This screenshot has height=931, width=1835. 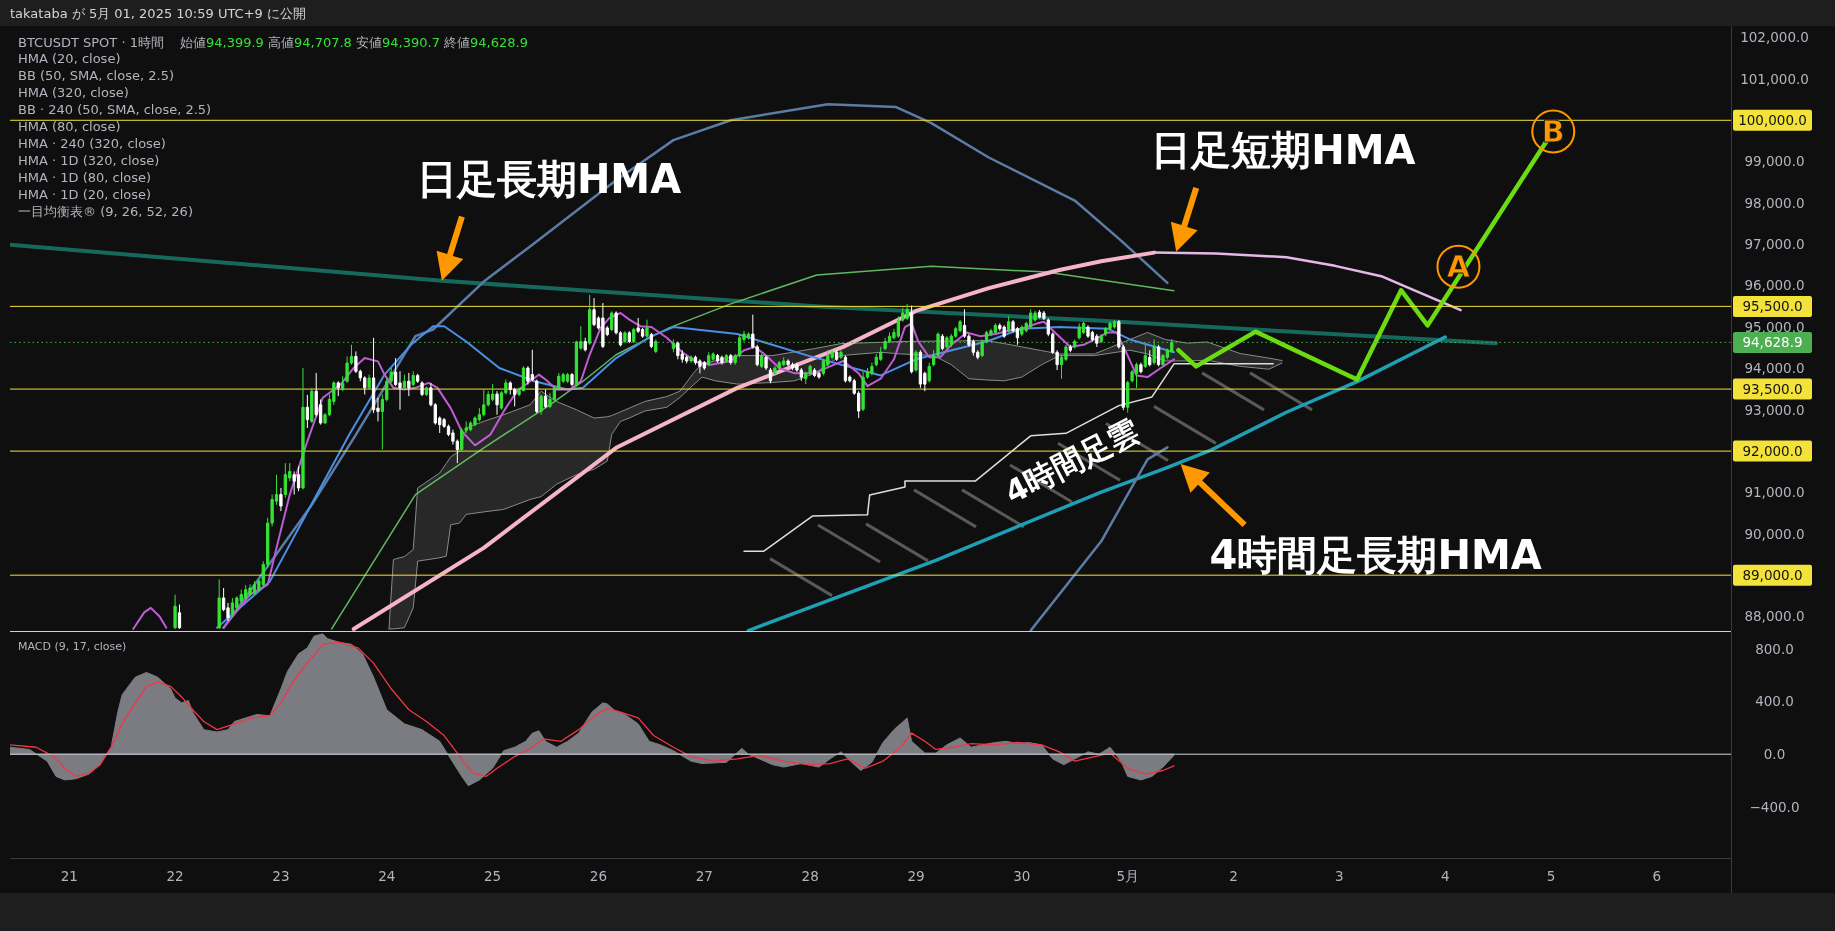 I want to click on annotation: MACD (9, 17, close), so click(x=72, y=646).